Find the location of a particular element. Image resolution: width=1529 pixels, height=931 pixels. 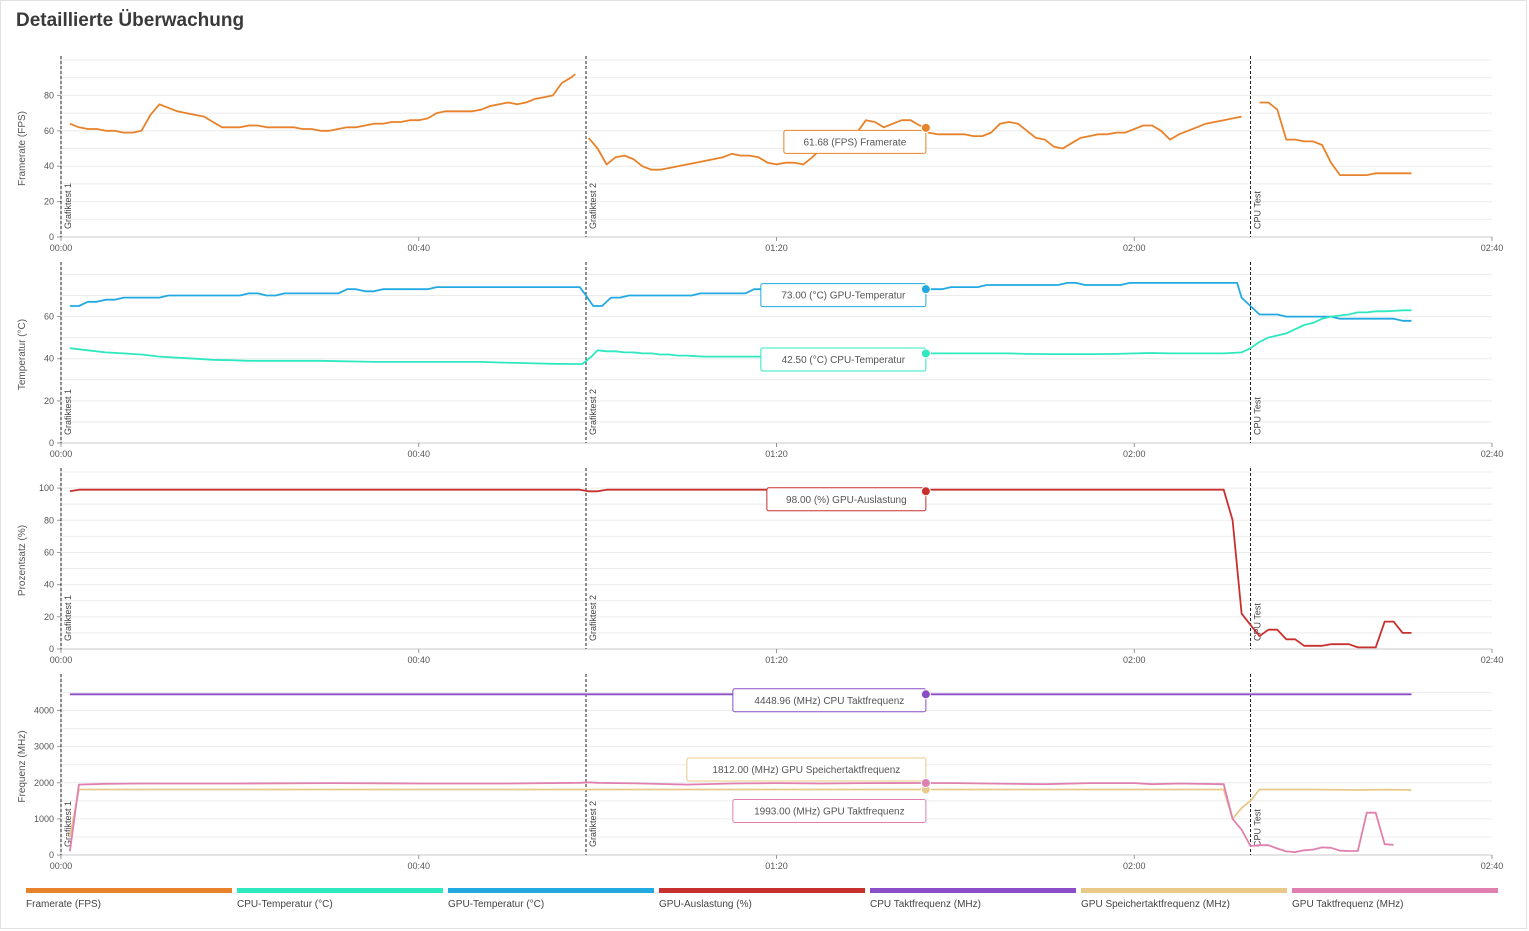

hover-point-fps is located at coordinates (925, 127).